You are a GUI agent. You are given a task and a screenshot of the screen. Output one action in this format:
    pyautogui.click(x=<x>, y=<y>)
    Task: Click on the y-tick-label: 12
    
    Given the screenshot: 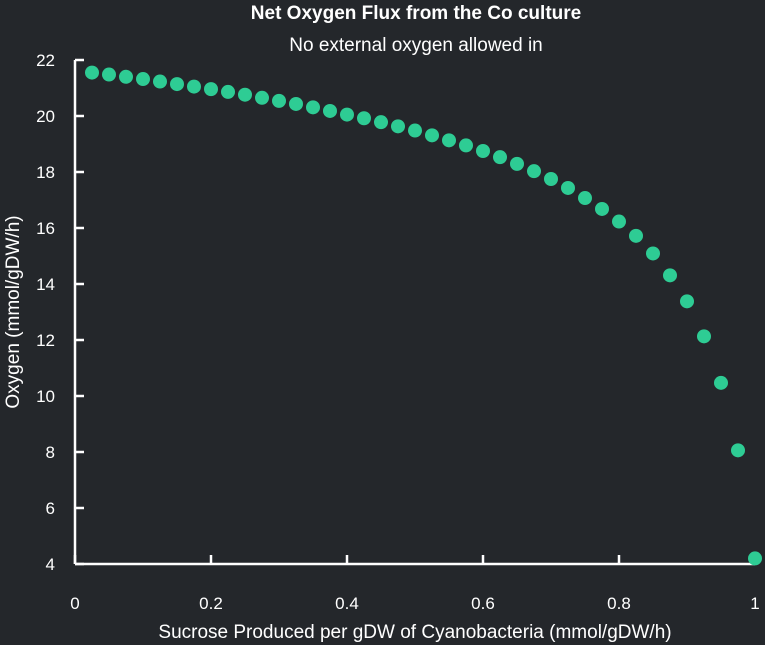 What is the action you would take?
    pyautogui.click(x=45, y=340)
    